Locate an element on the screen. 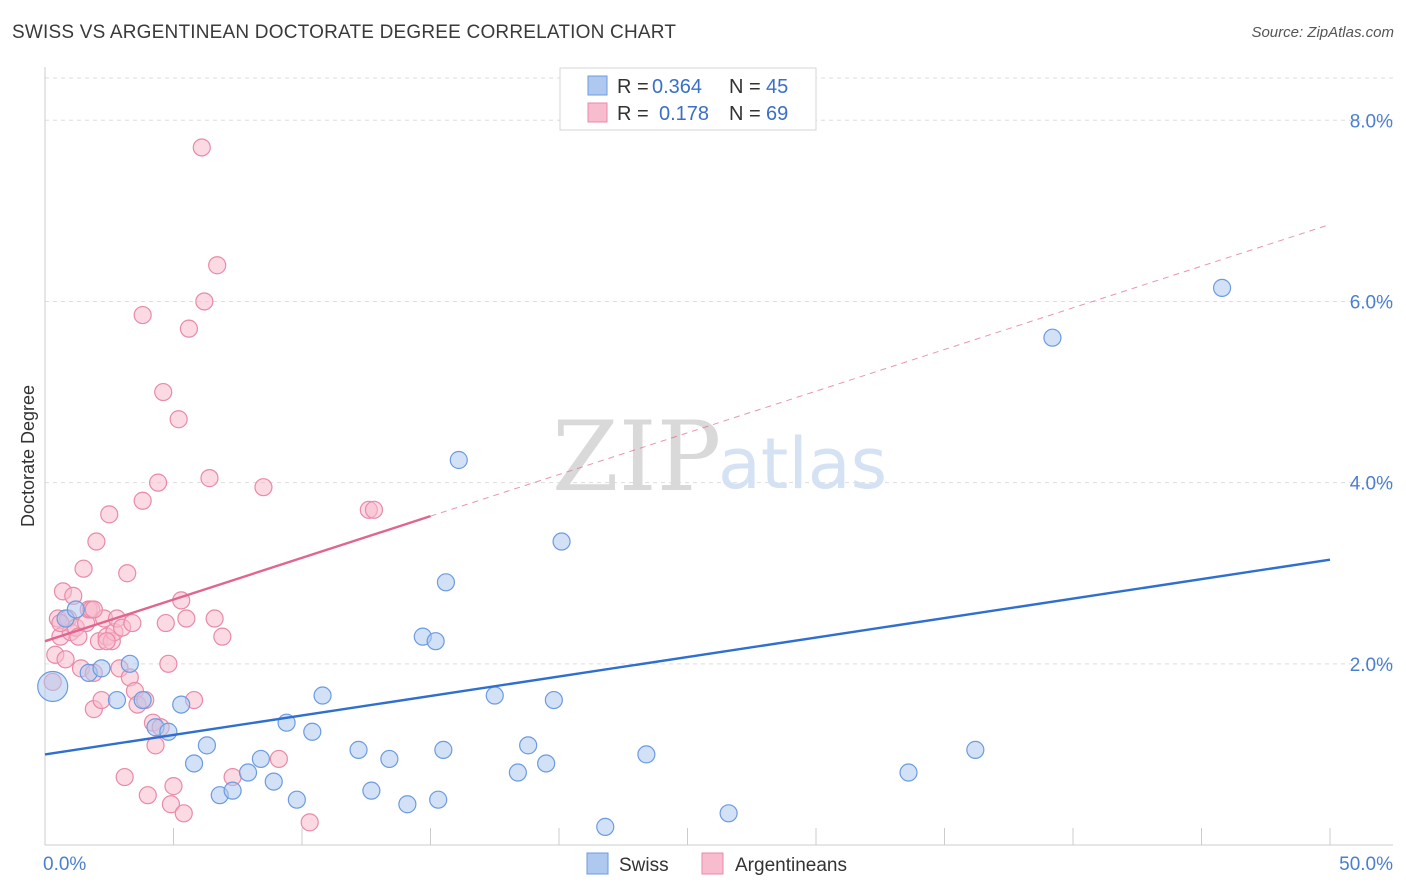 This screenshot has width=1406, height=892. series-legend: Swiss Argentineans is located at coordinates (716, 864).